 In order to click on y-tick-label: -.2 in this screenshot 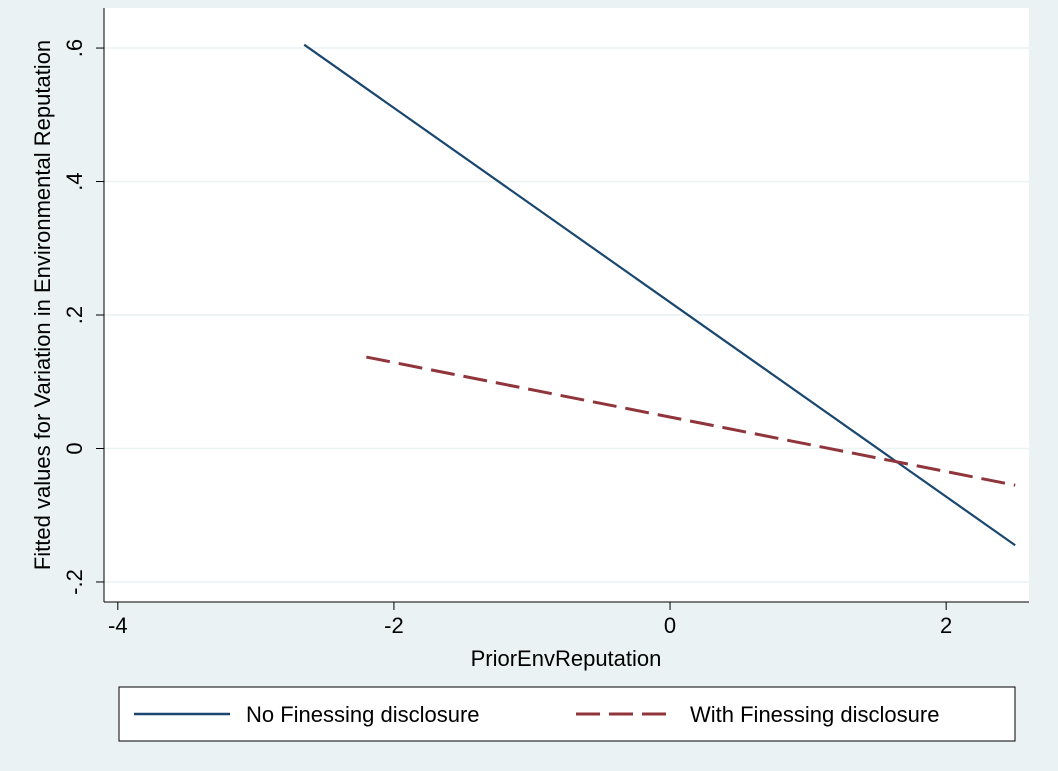, I will do `click(74, 582)`.